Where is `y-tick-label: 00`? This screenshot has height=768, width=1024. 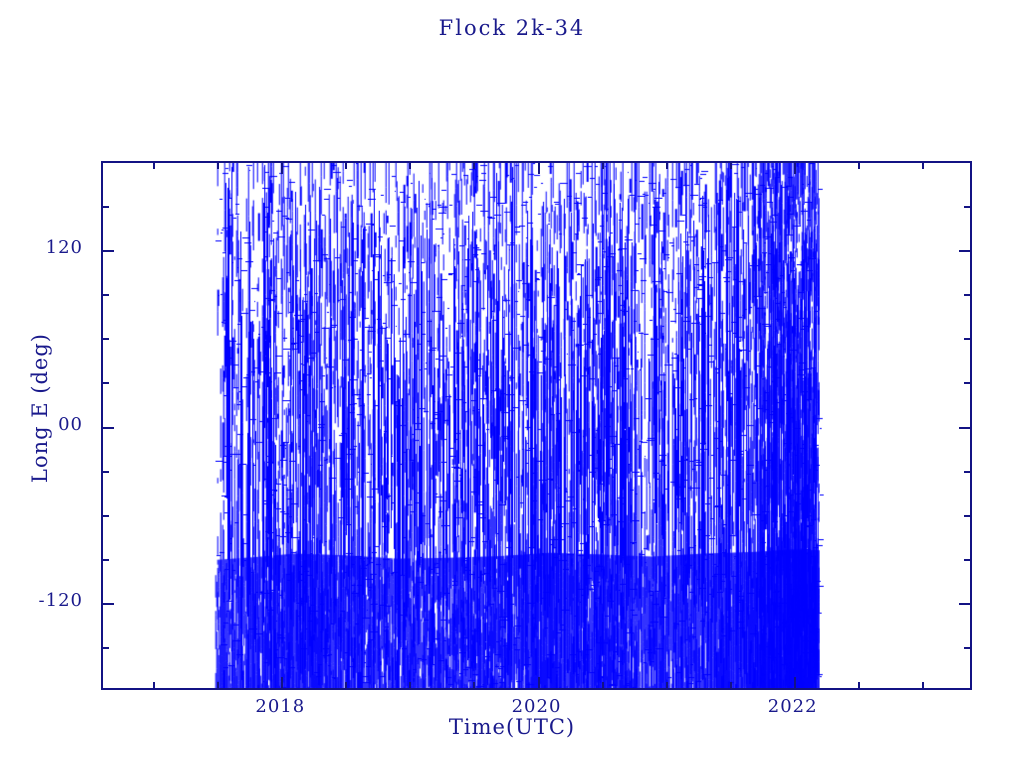 y-tick-label: 00 is located at coordinates (70, 424).